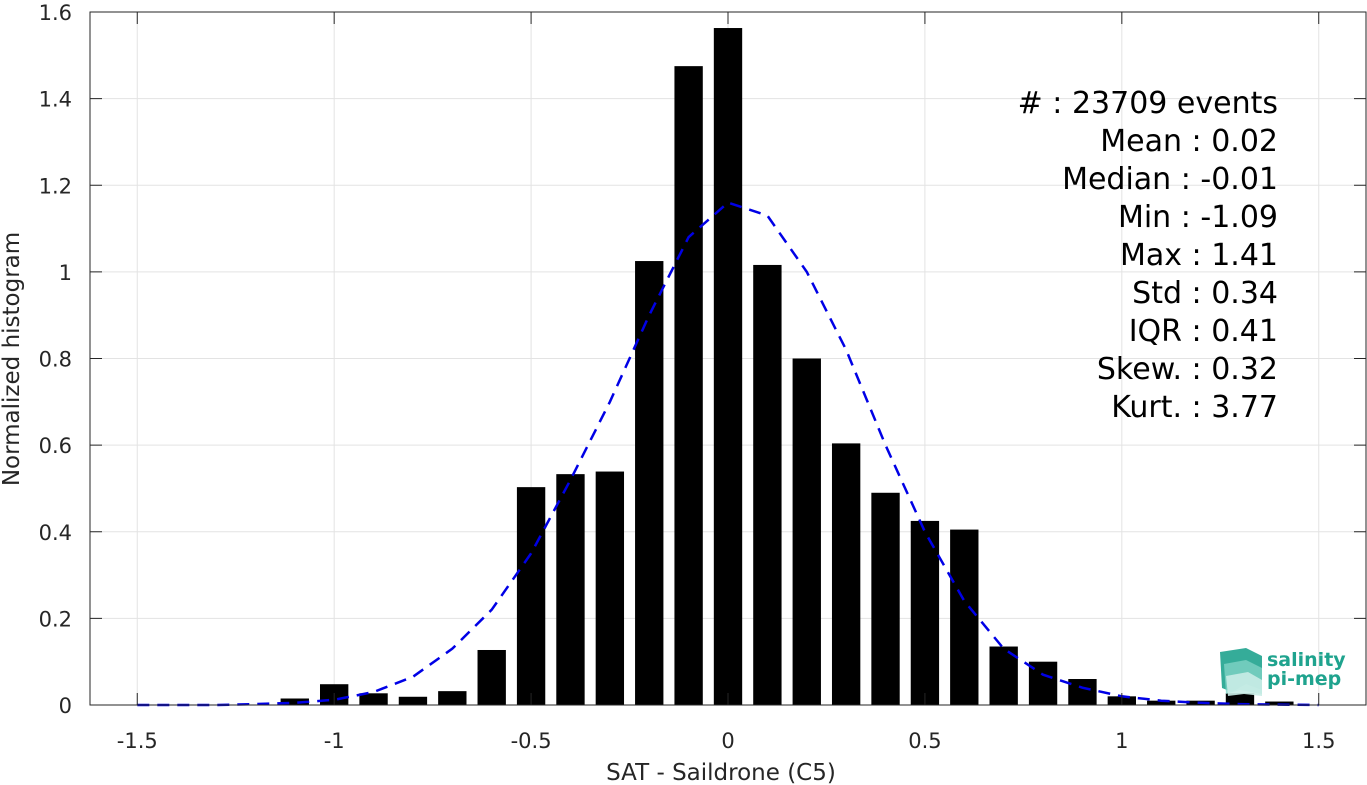 The height and width of the screenshot is (785, 1367). Describe the element at coordinates (721, 772) in the screenshot. I see `x-axis-label: SAT - Saildrone (C5)` at that location.